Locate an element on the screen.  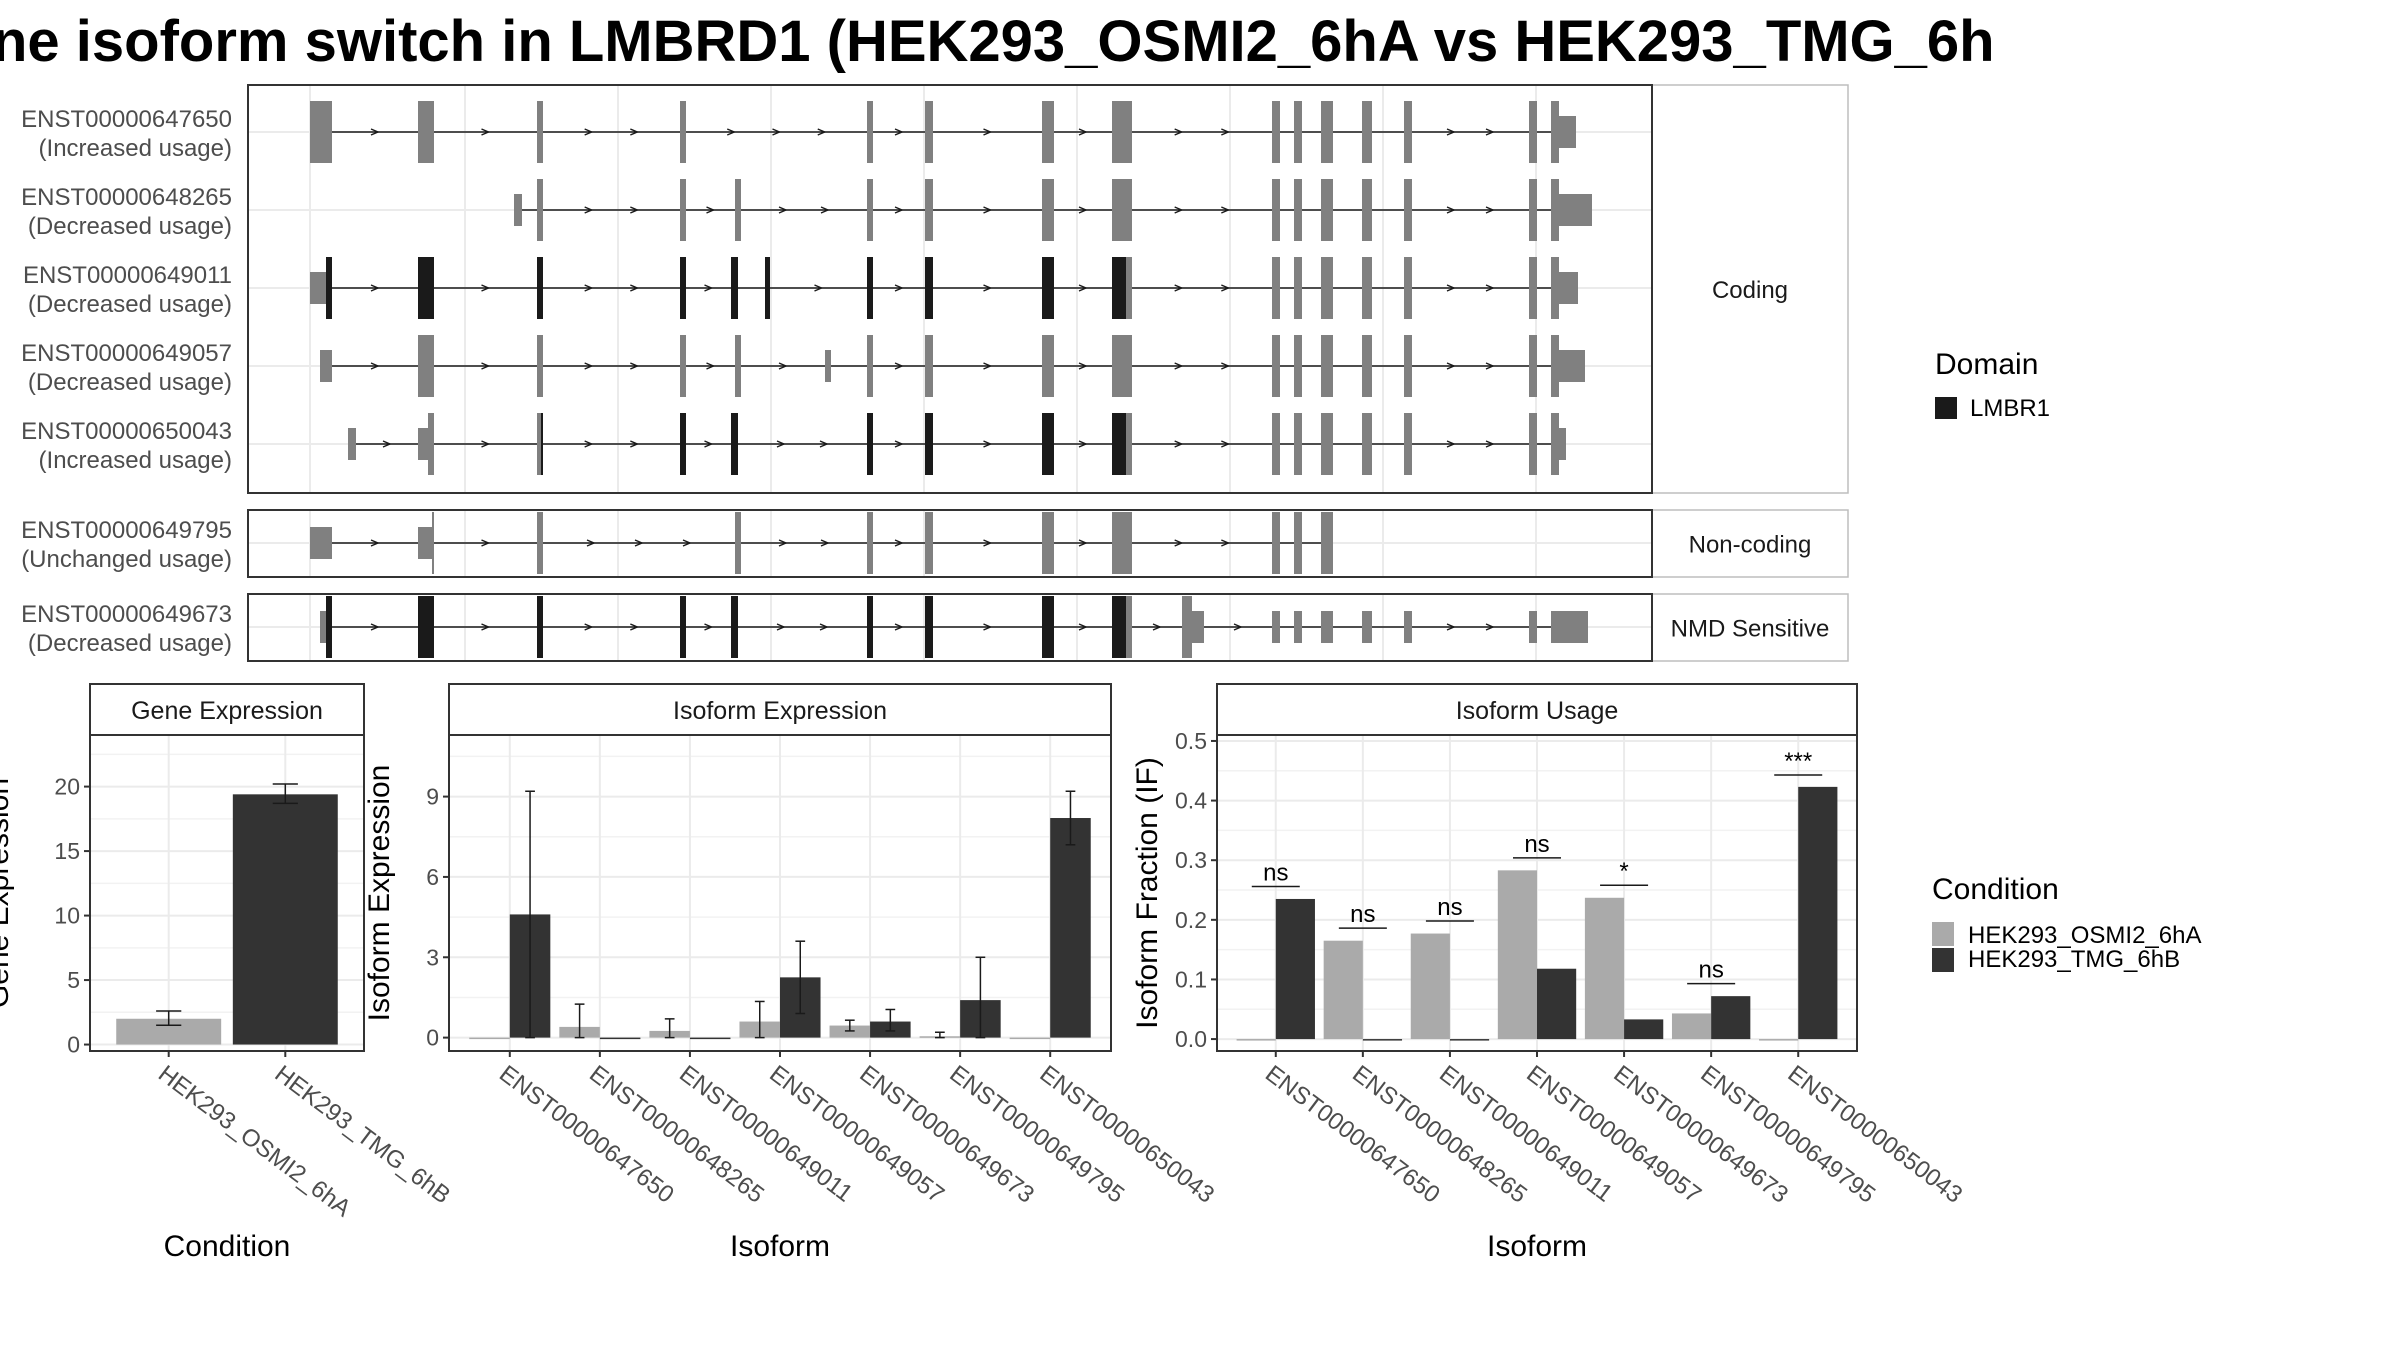
chart-strip is located at coordinates (227, 709).